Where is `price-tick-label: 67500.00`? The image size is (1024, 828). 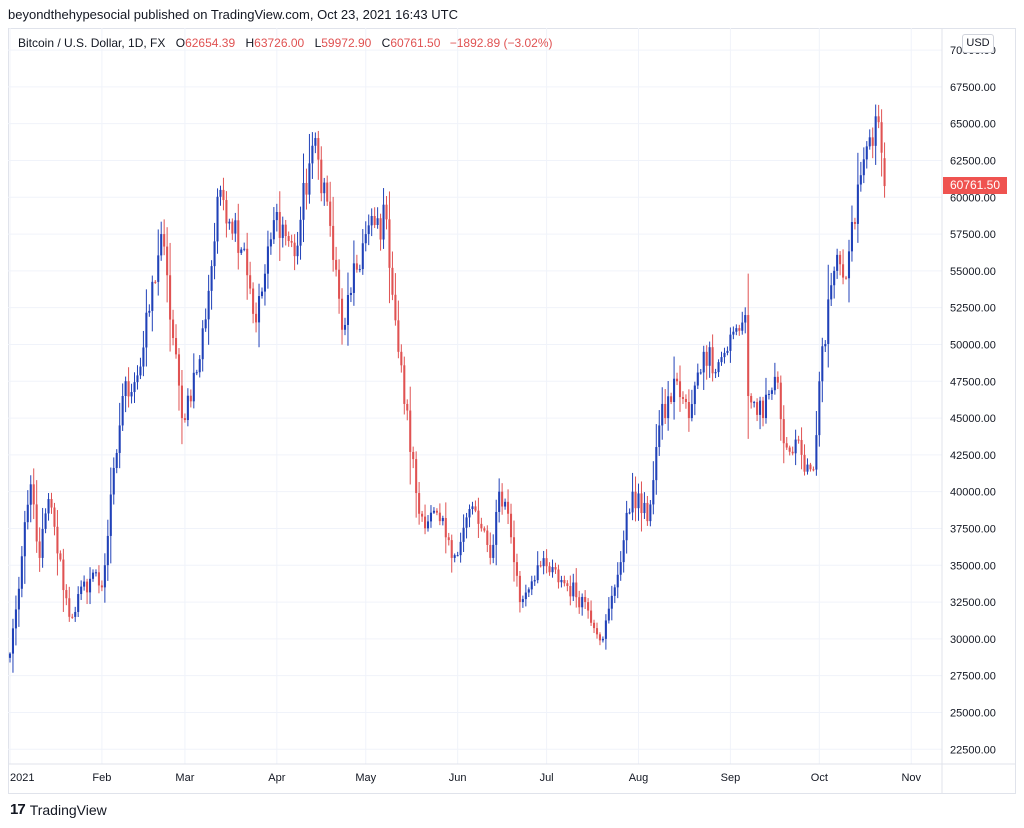 price-tick-label: 67500.00 is located at coordinates (973, 88).